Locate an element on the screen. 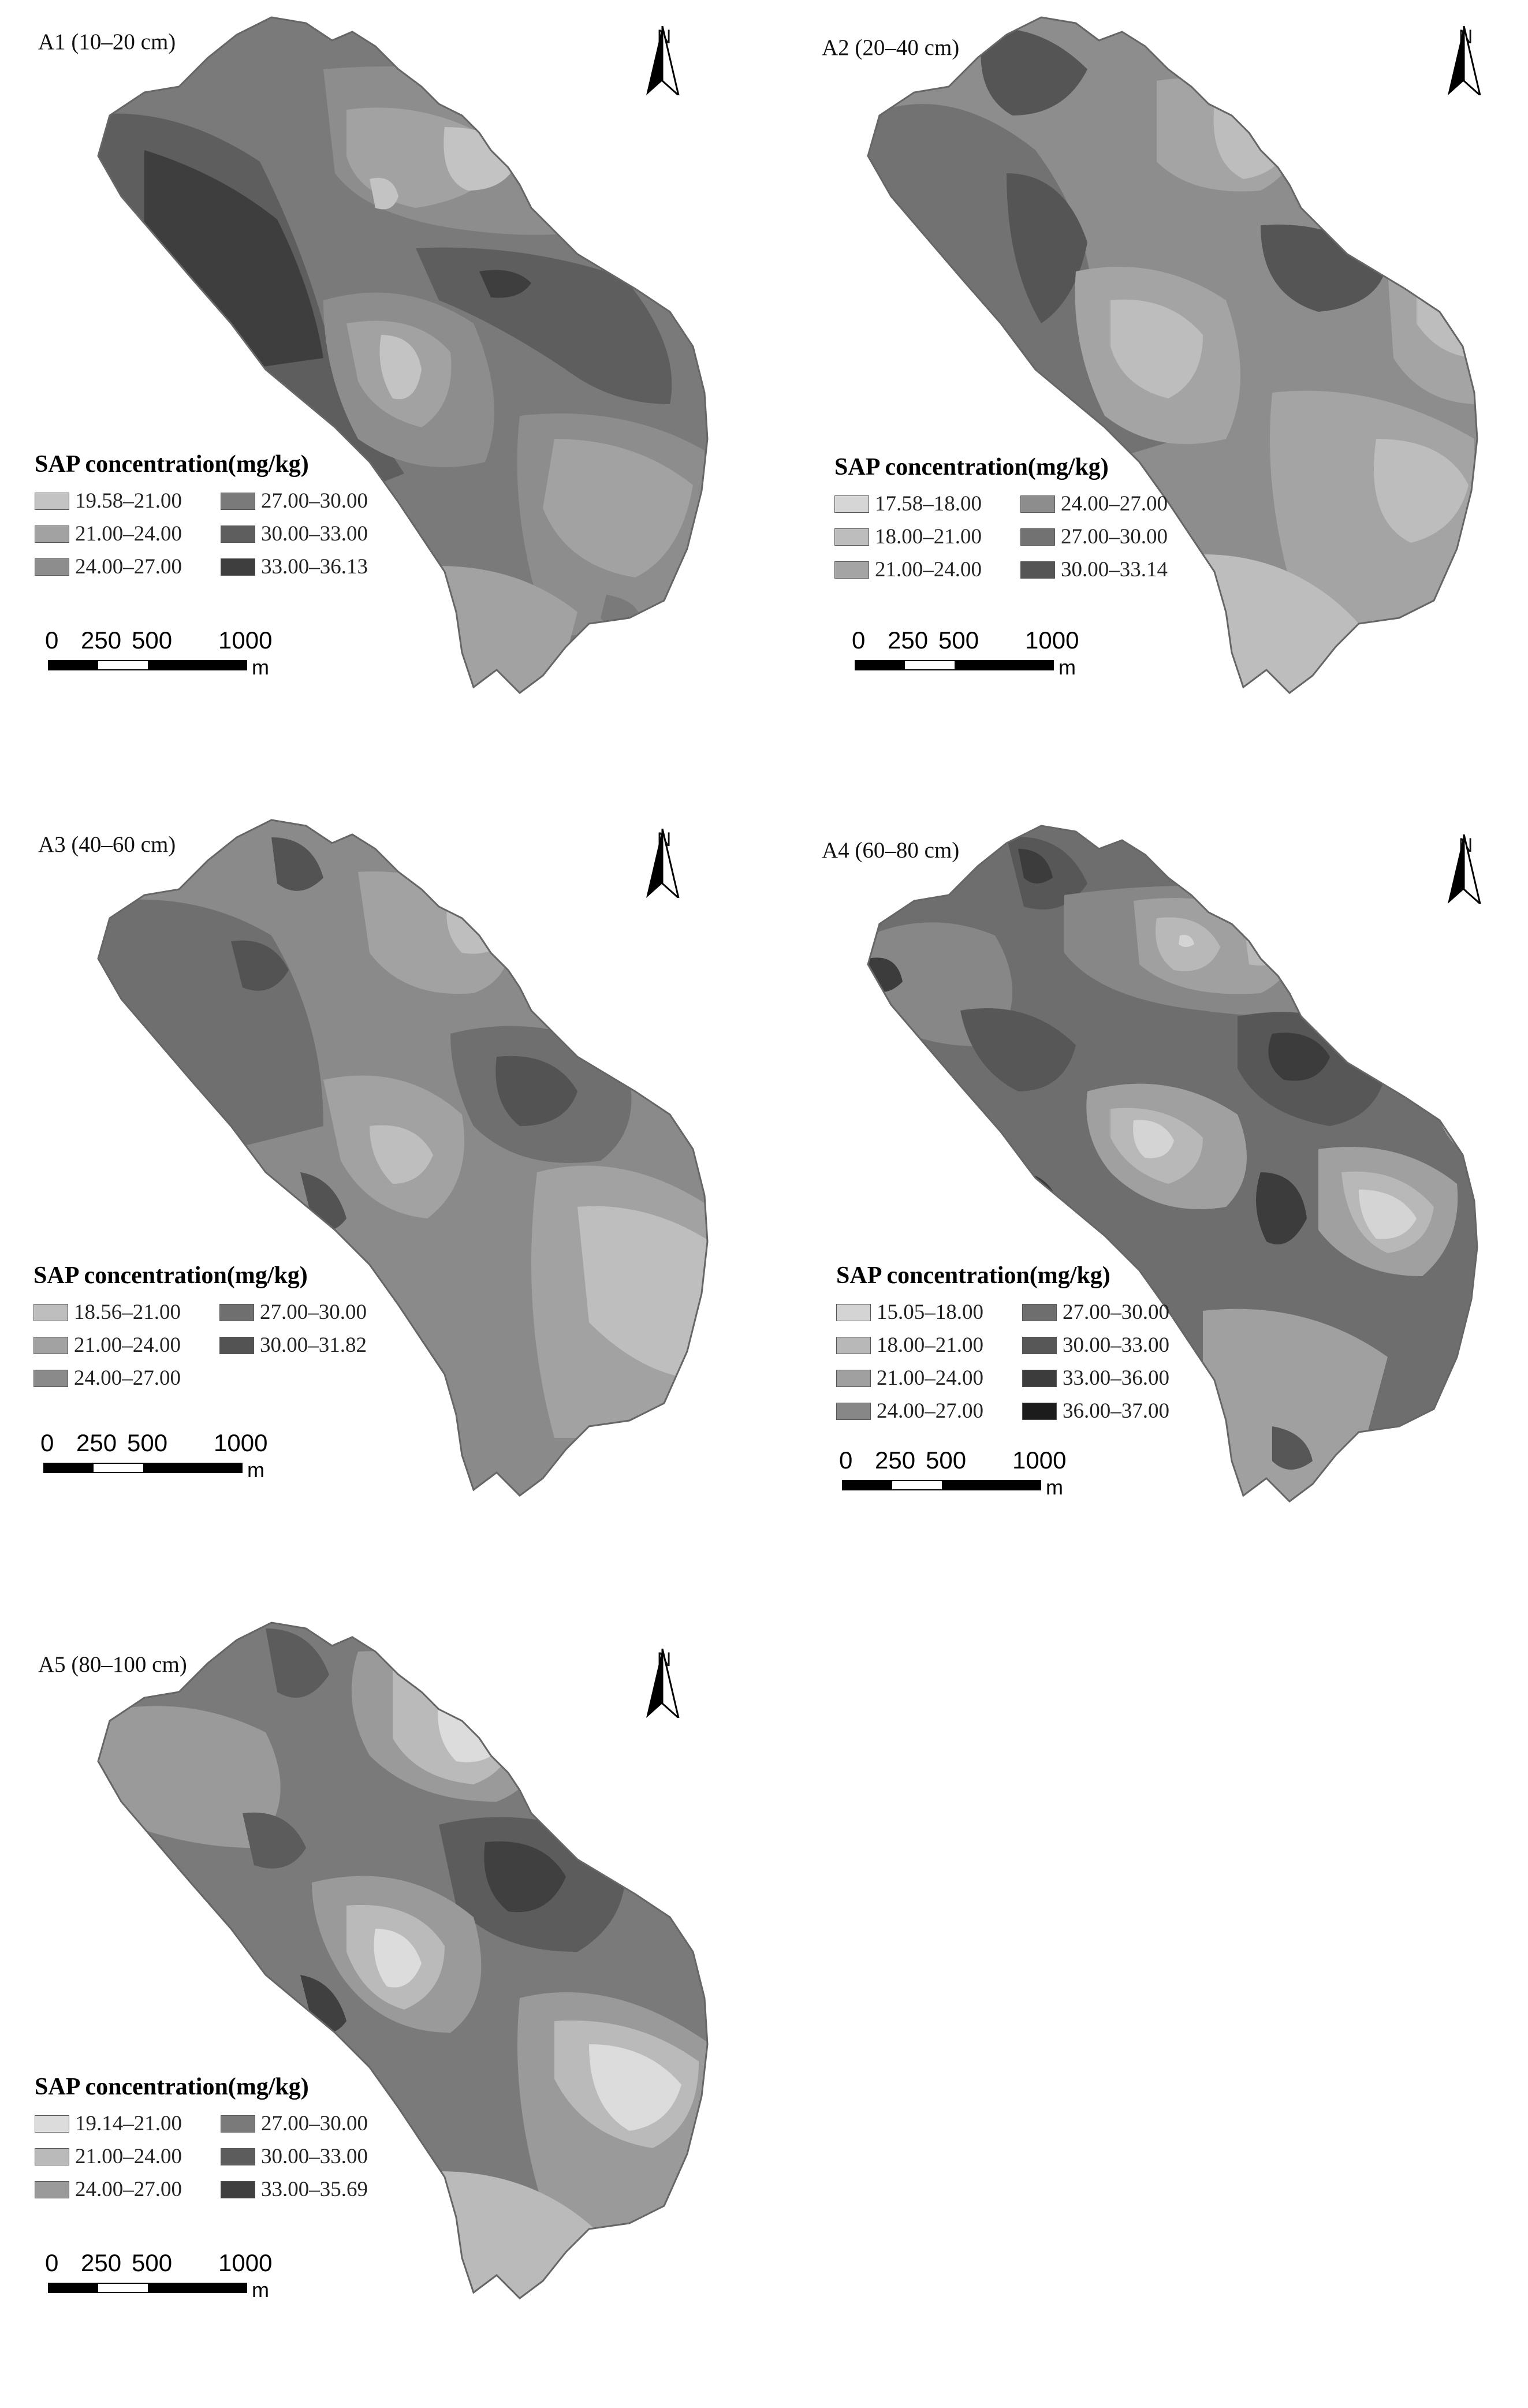 The image size is (1528, 2408). scale-bar-a1: 0 250 500 1000 m is located at coordinates (160, 655).